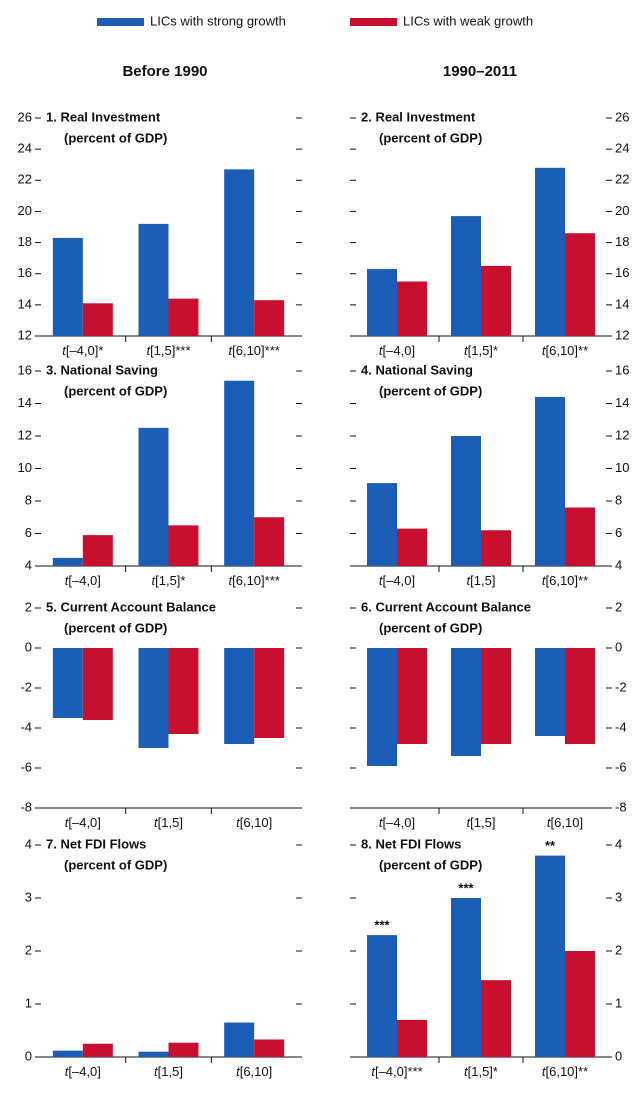 This screenshot has height=1114, width=637. What do you see at coordinates (468, 20) in the screenshot?
I see `legend-label: LICs with weak growth` at bounding box center [468, 20].